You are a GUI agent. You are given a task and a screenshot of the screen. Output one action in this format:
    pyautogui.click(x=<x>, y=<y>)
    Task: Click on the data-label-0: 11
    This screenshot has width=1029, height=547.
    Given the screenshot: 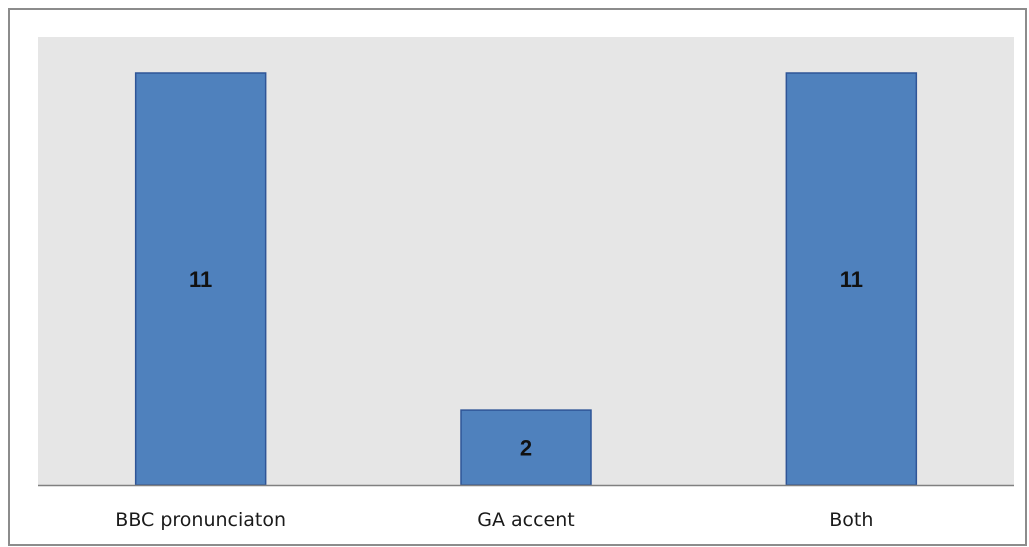 What is the action you would take?
    pyautogui.click(x=200, y=279)
    